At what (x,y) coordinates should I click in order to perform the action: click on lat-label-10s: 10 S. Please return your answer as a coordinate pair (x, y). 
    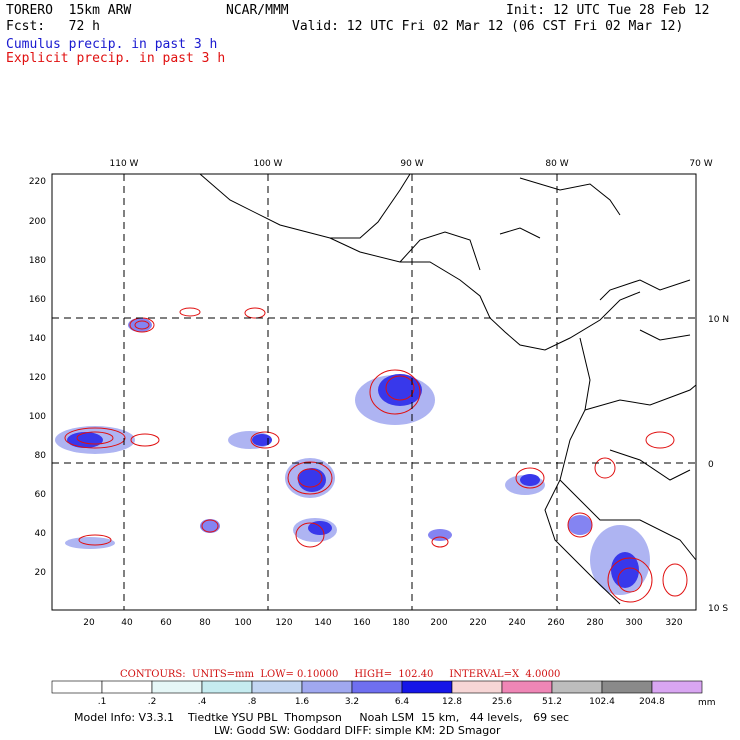
    Looking at the image, I should click on (718, 609).